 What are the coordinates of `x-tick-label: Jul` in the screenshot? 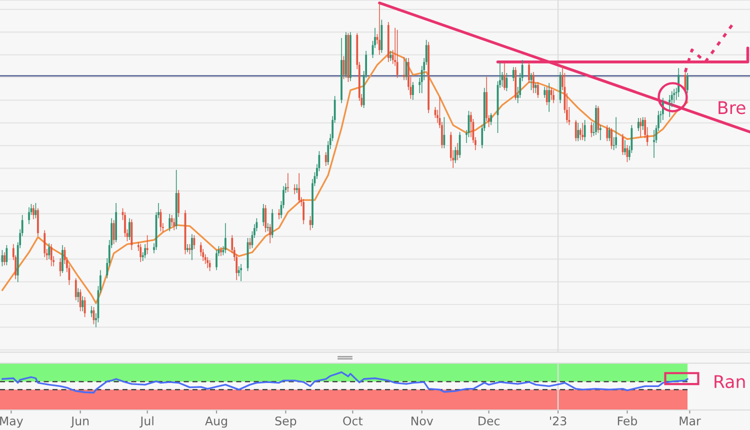 It's located at (147, 422).